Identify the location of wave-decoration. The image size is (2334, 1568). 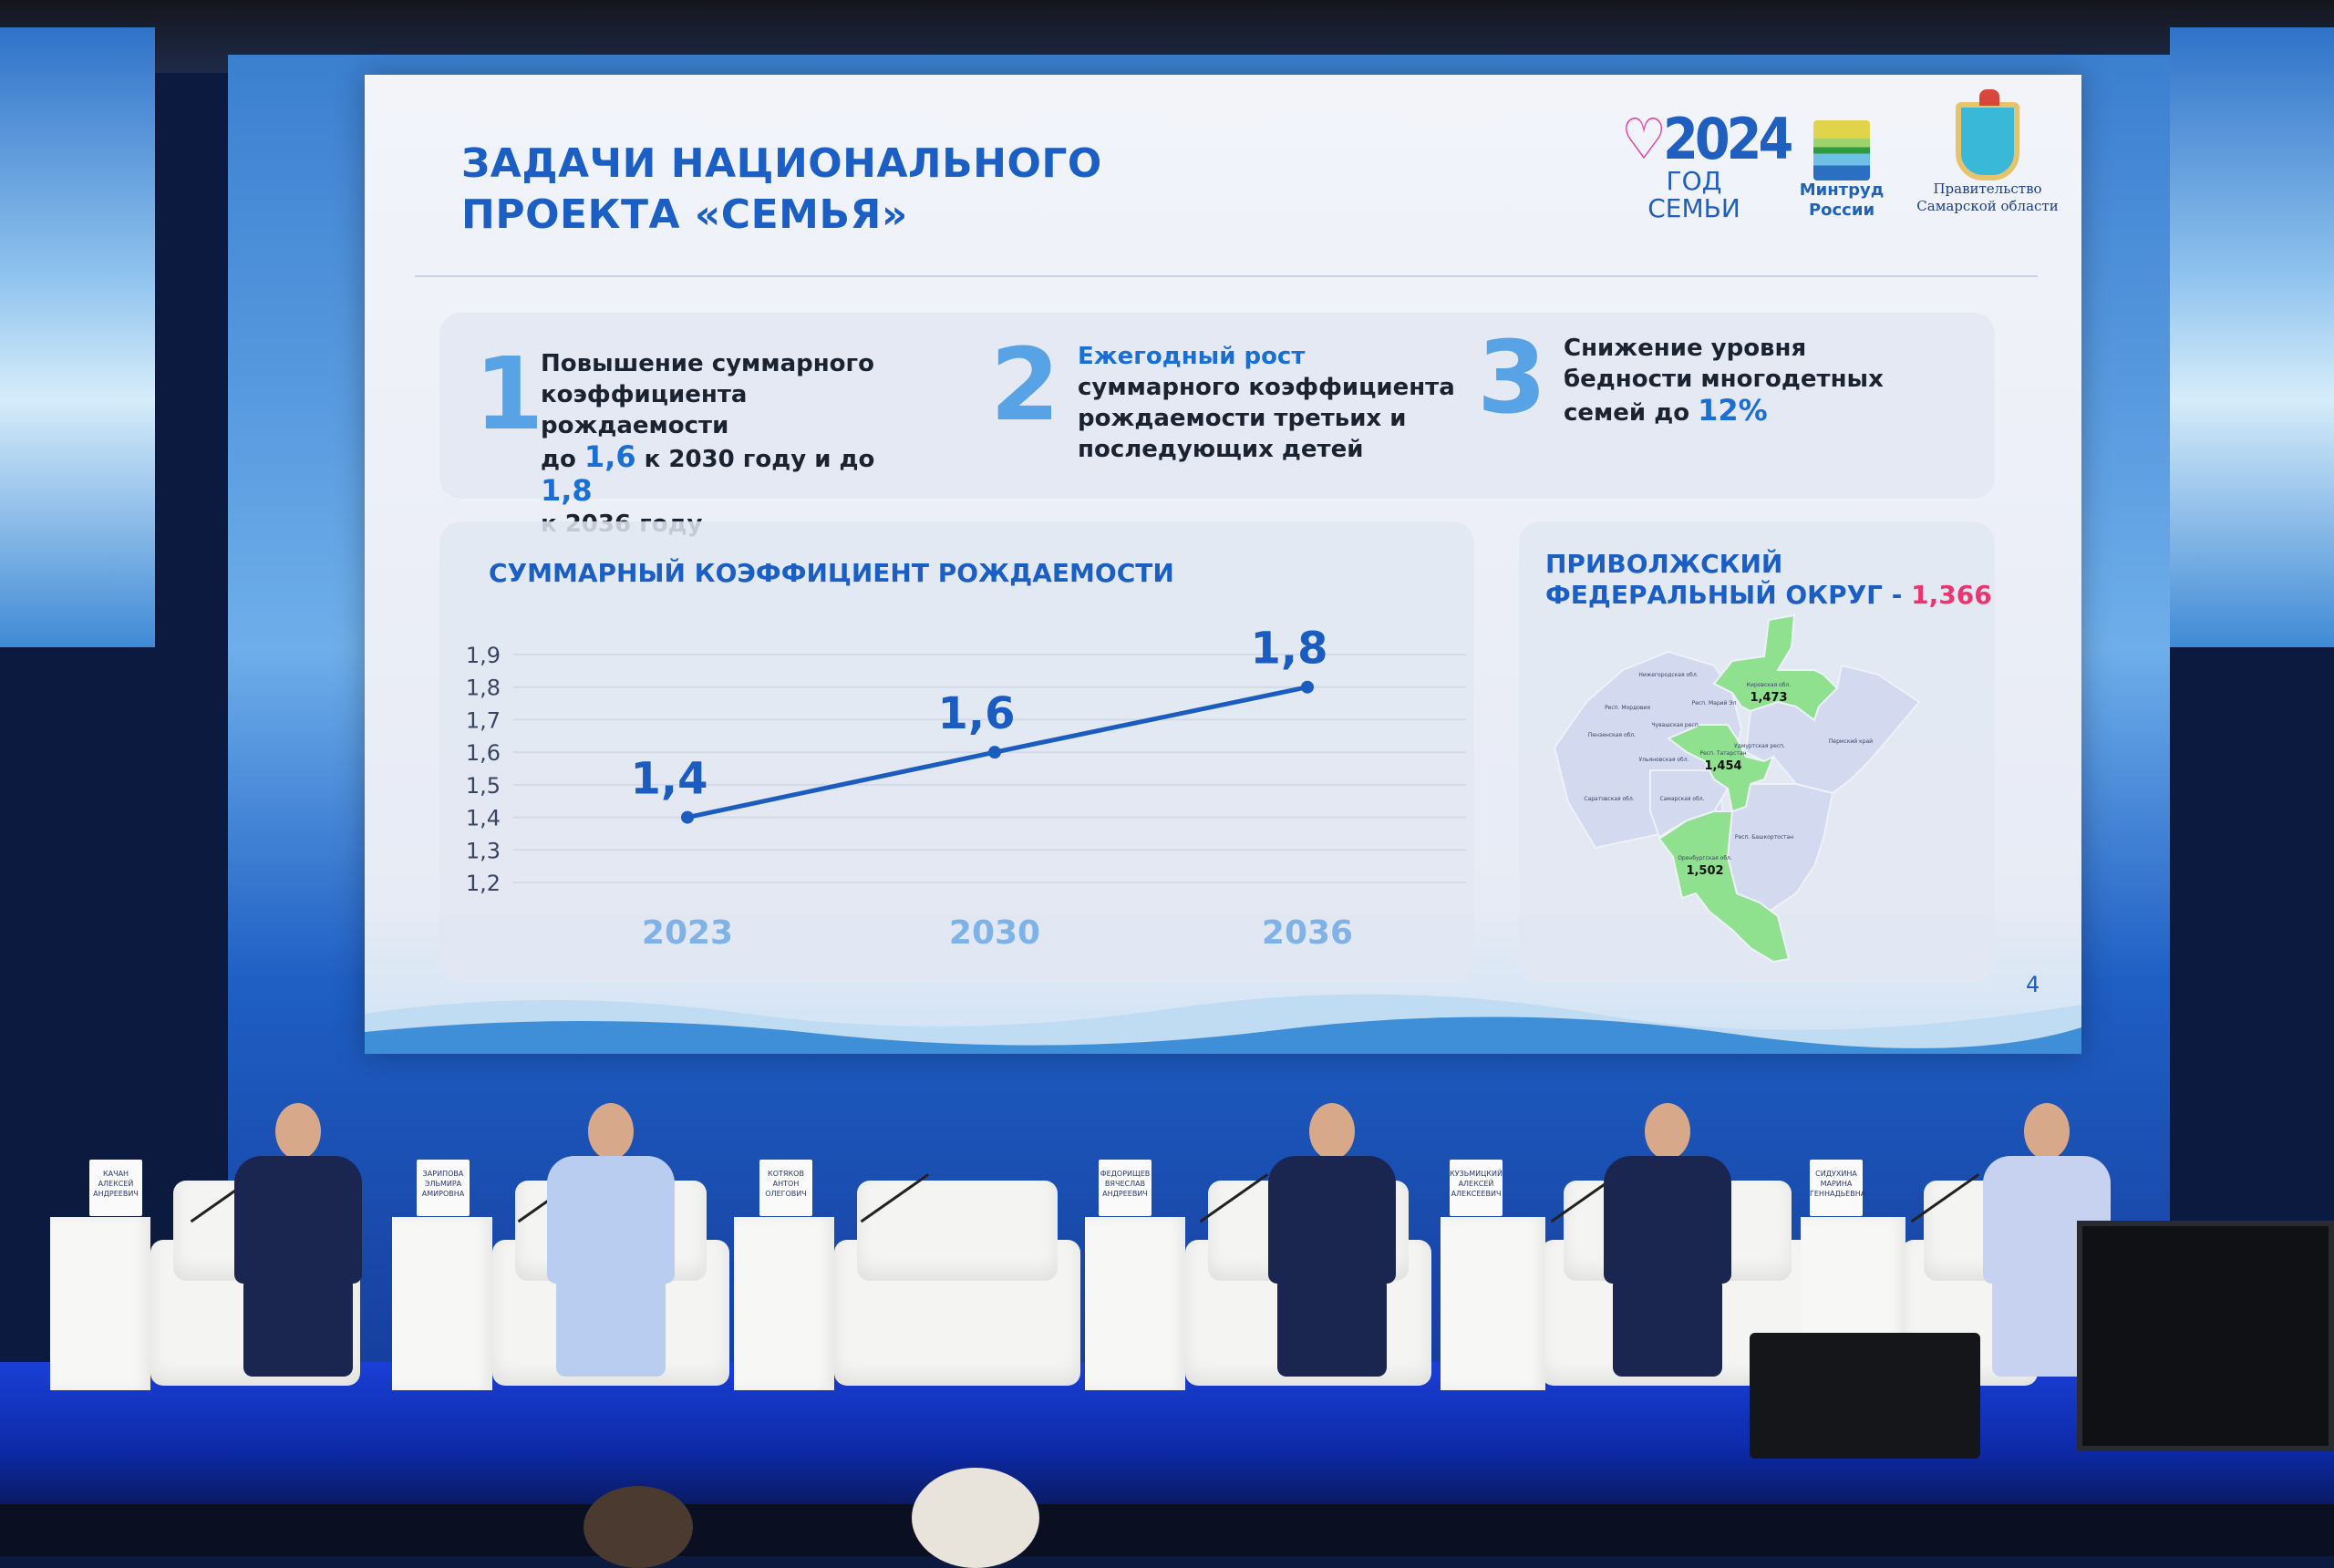
(1223, 1024).